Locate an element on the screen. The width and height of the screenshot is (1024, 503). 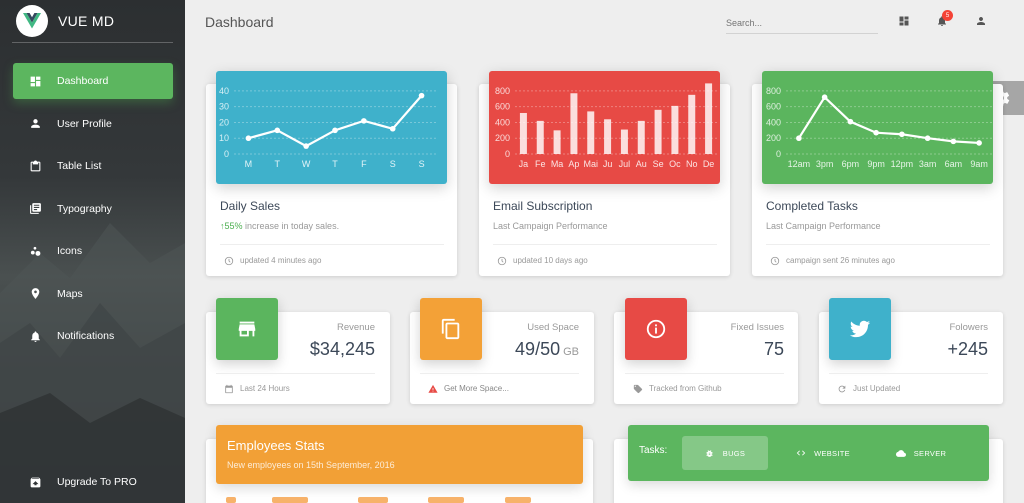
bubble-chart-icon is located at coordinates (35, 251).